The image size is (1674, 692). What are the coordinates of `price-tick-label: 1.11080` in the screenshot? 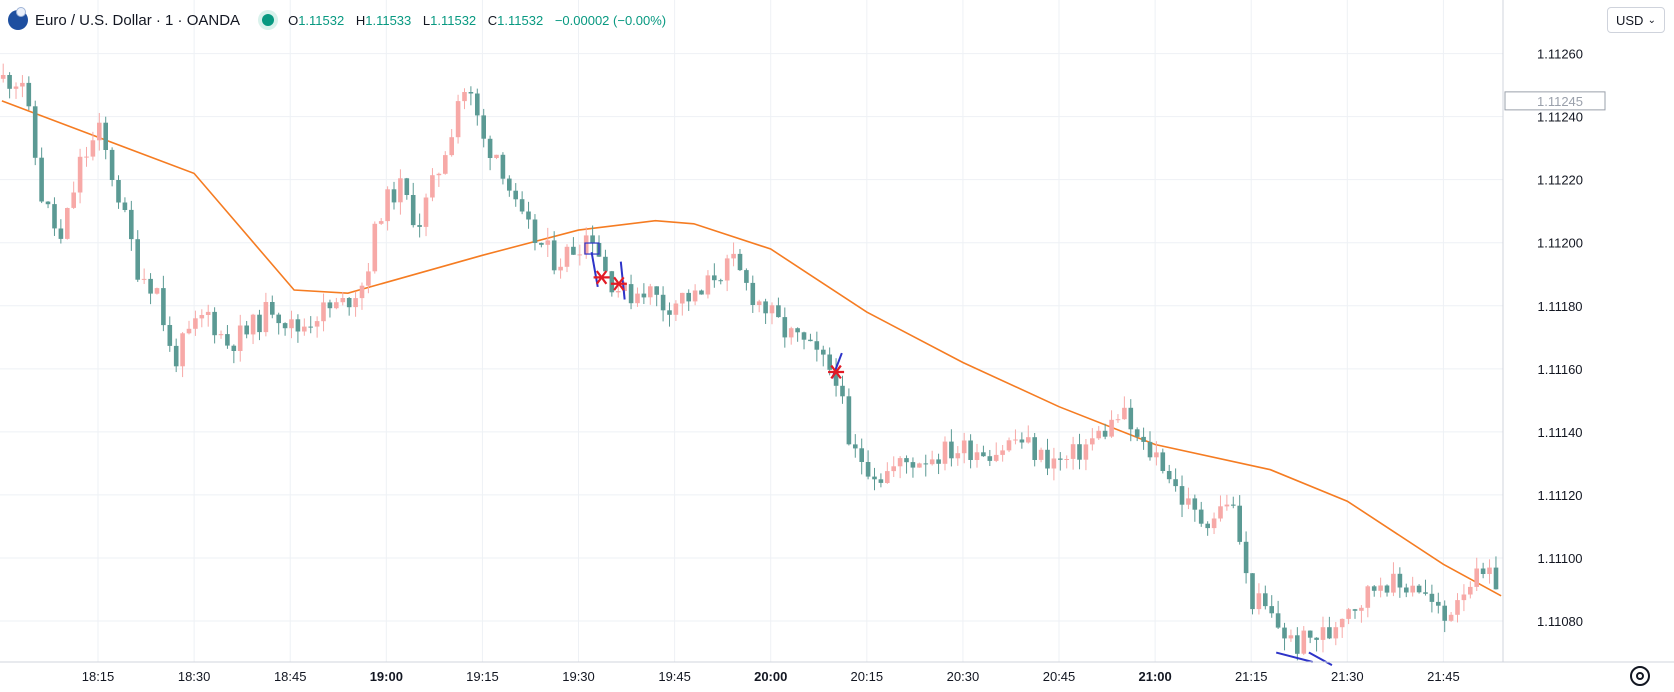 It's located at (1560, 621).